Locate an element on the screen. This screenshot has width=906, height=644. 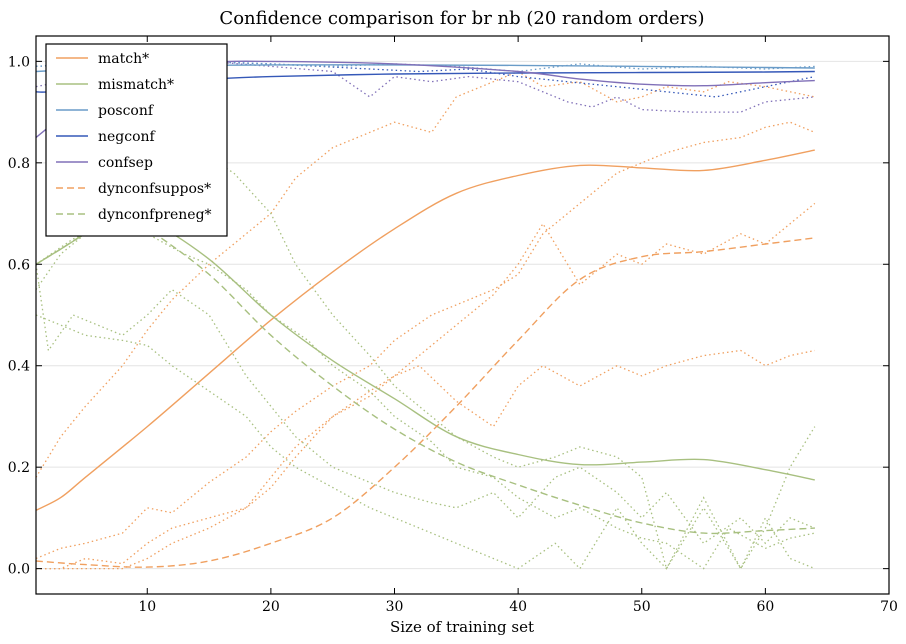
x-tick-label: 20 is located at coordinates (271, 607).